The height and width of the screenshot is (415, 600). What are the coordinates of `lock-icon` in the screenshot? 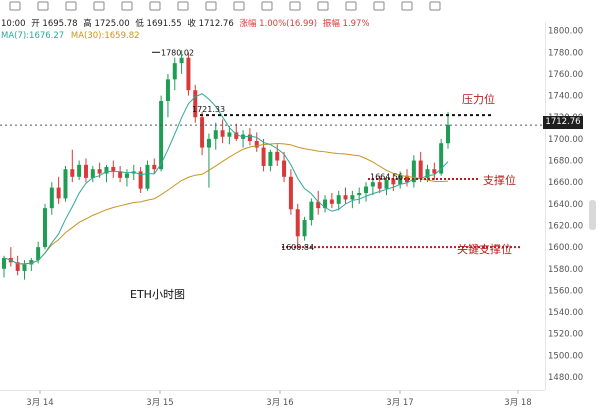 It's located at (323, 6).